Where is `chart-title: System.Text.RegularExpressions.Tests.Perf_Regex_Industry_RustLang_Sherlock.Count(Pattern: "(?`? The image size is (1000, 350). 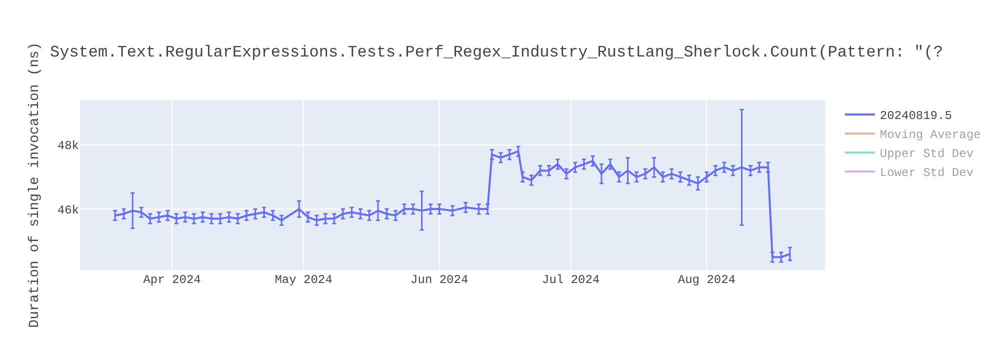 chart-title: System.Text.RegularExpressions.Tests.Perf_Regex_Industry_RustLang_Sherlock.Count(Pattern: "(? is located at coordinates (496, 53).